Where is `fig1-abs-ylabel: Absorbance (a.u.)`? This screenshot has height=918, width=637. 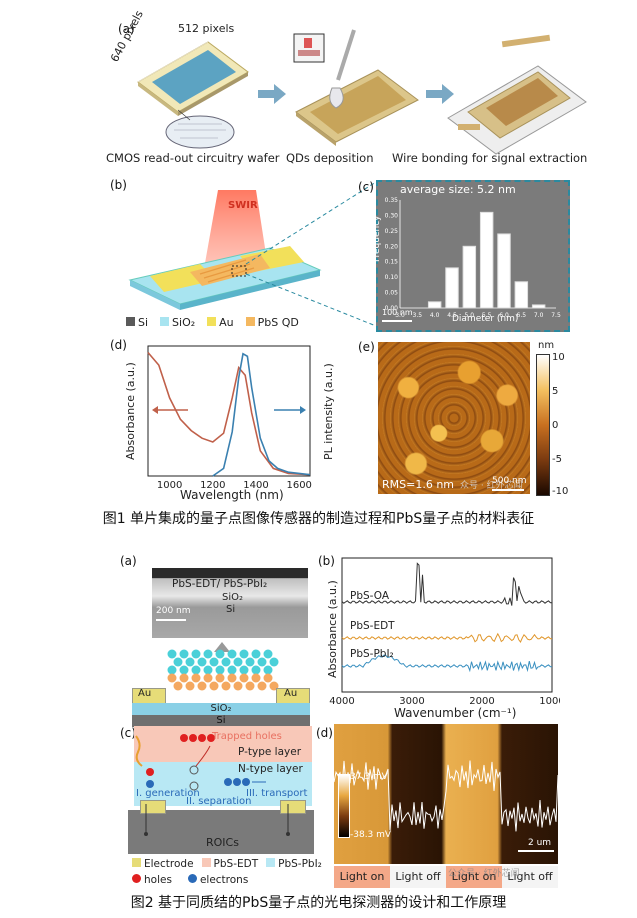
fig1-abs-ylabel: Absorbance (a.u.) is located at coordinates (130, 411).